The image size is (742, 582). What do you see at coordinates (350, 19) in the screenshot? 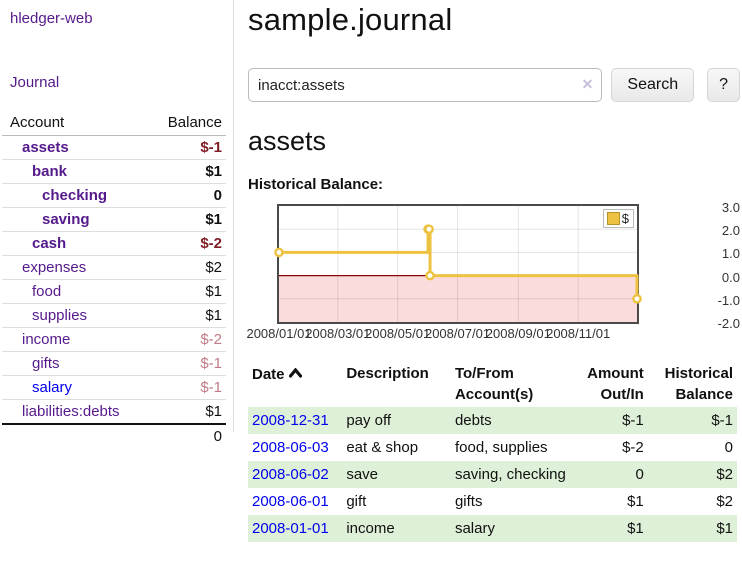
I see `page-title: sample.journal` at bounding box center [350, 19].